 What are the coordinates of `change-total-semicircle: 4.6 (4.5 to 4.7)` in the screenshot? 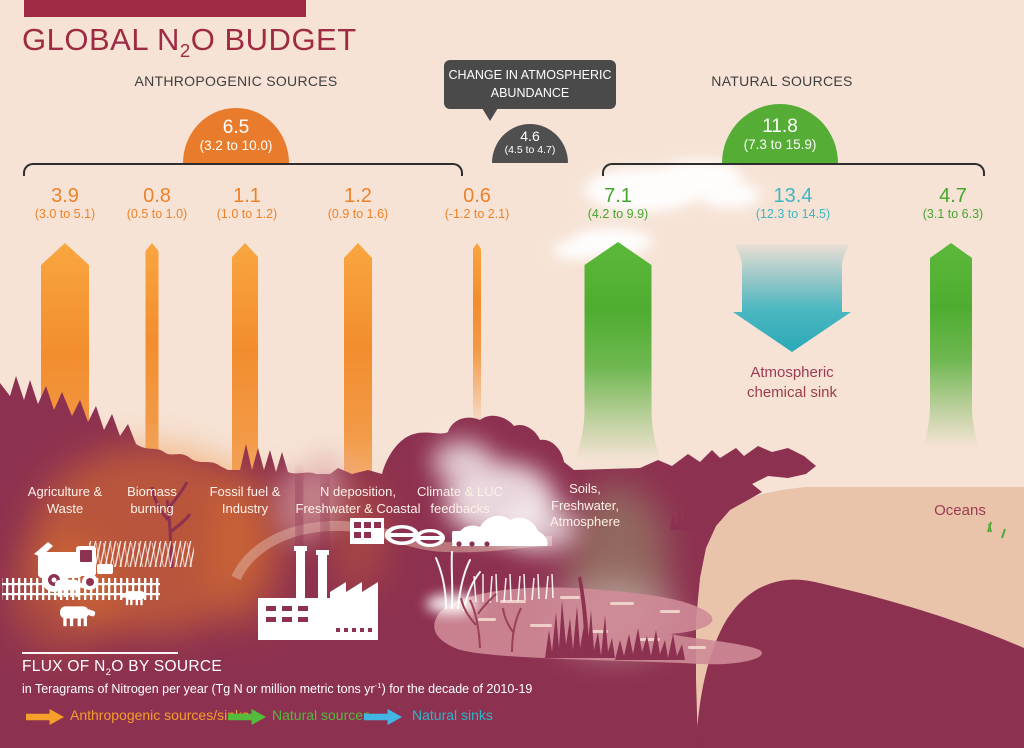 It's located at (530, 143).